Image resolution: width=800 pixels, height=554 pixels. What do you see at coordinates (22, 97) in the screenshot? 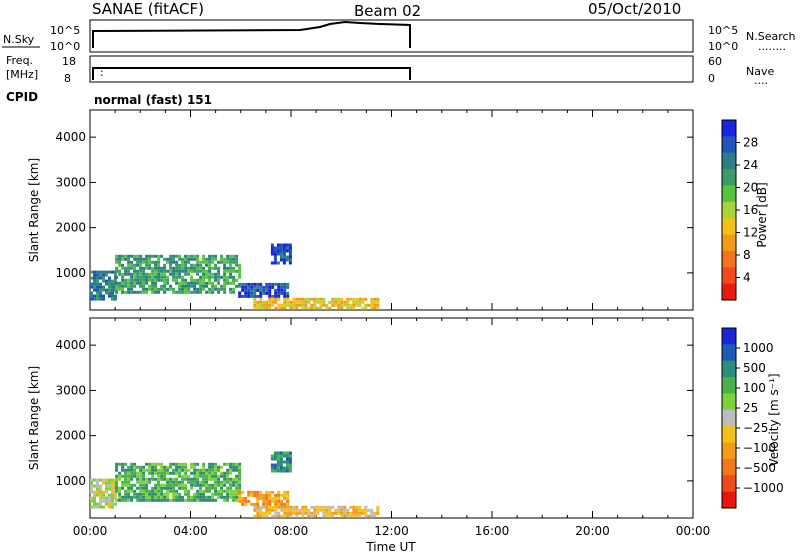
I see `cpid-label: CPID` at bounding box center [22, 97].